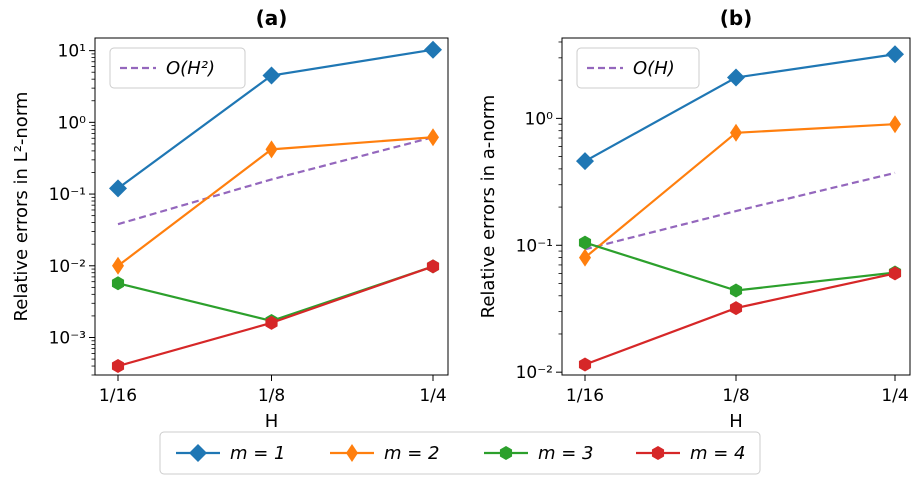 This screenshot has height=480, width=918. What do you see at coordinates (412, 453) in the screenshot?
I see `legend-label: m = 2` at bounding box center [412, 453].